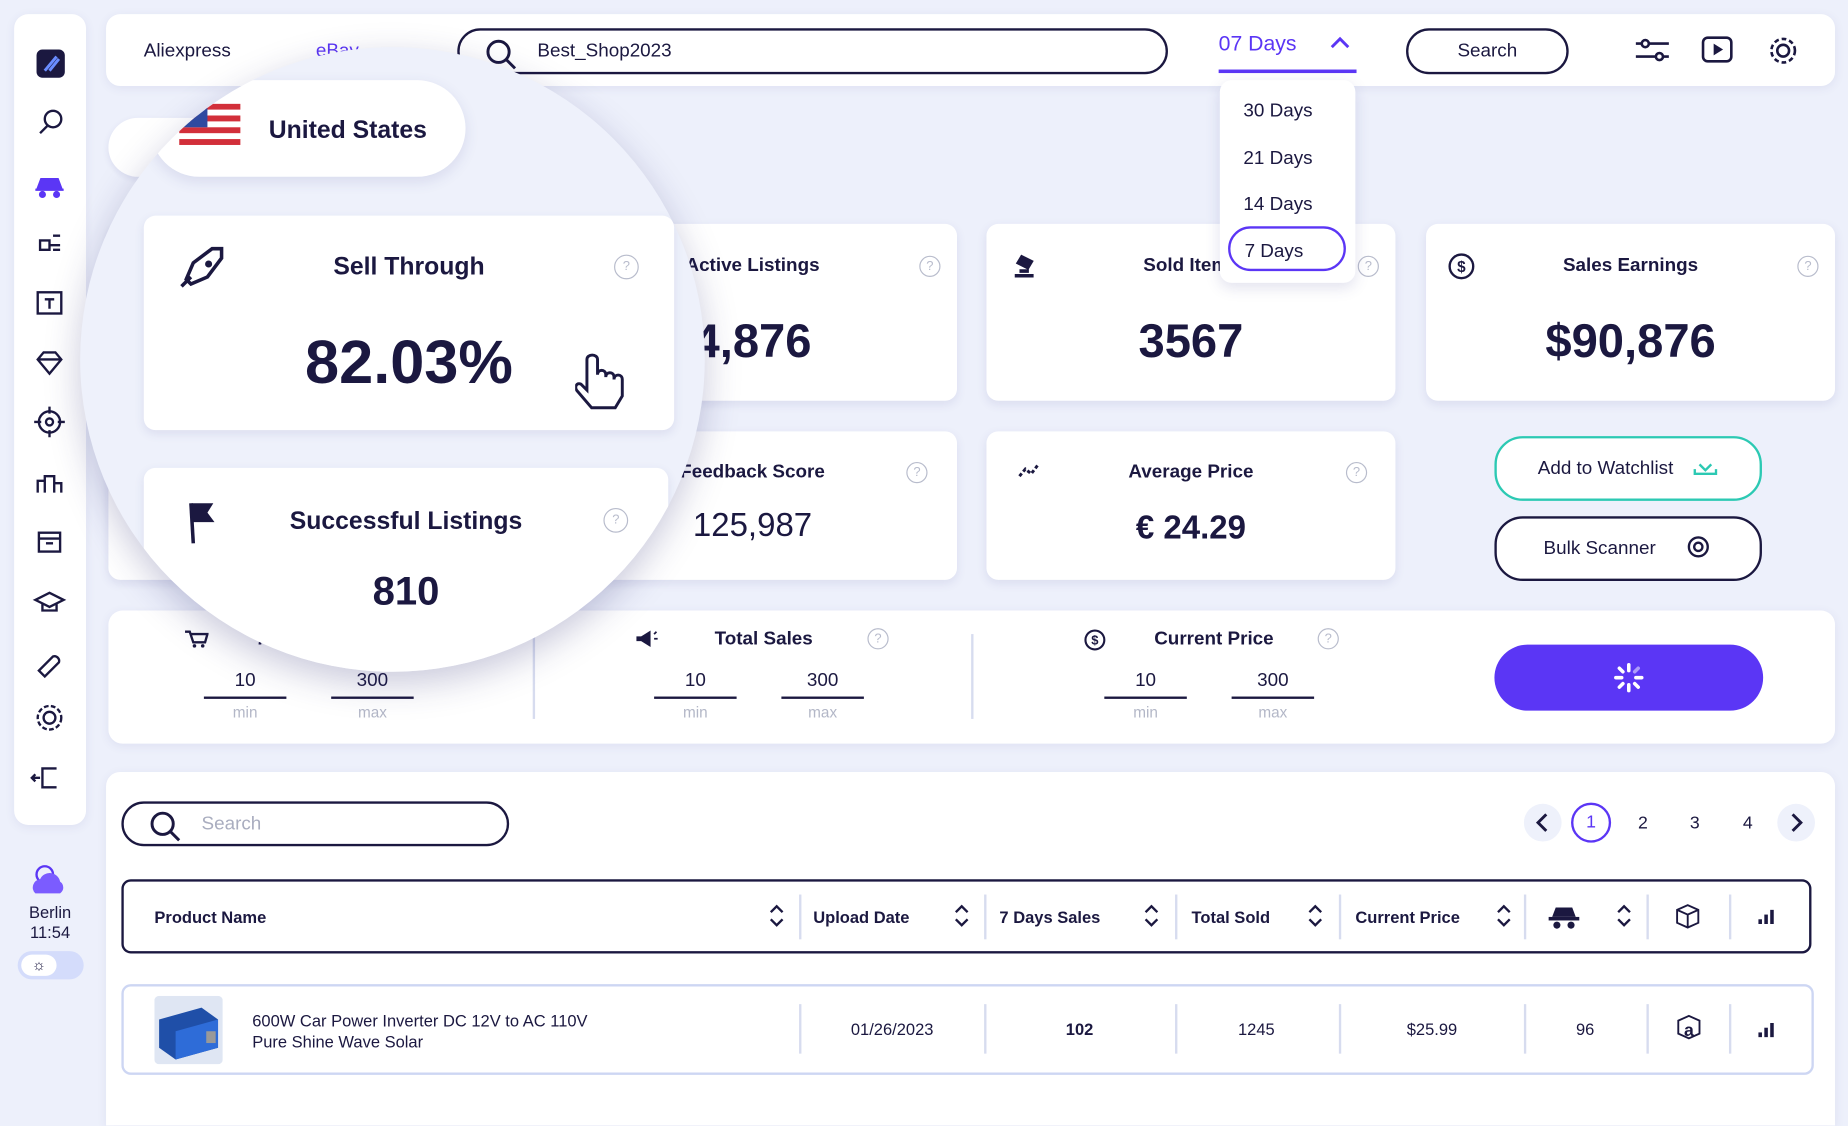 Image resolution: width=1848 pixels, height=1126 pixels. I want to click on watchlist-button: Add to Watchlist, so click(1628, 468).